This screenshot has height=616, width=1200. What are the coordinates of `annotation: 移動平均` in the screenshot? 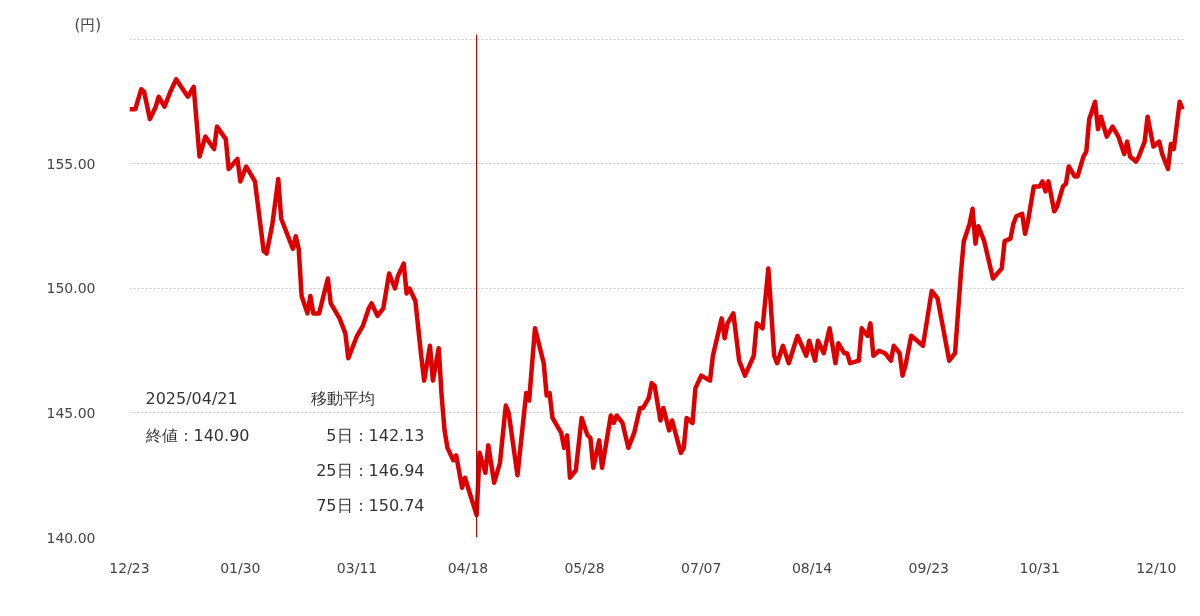 It's located at (342, 398).